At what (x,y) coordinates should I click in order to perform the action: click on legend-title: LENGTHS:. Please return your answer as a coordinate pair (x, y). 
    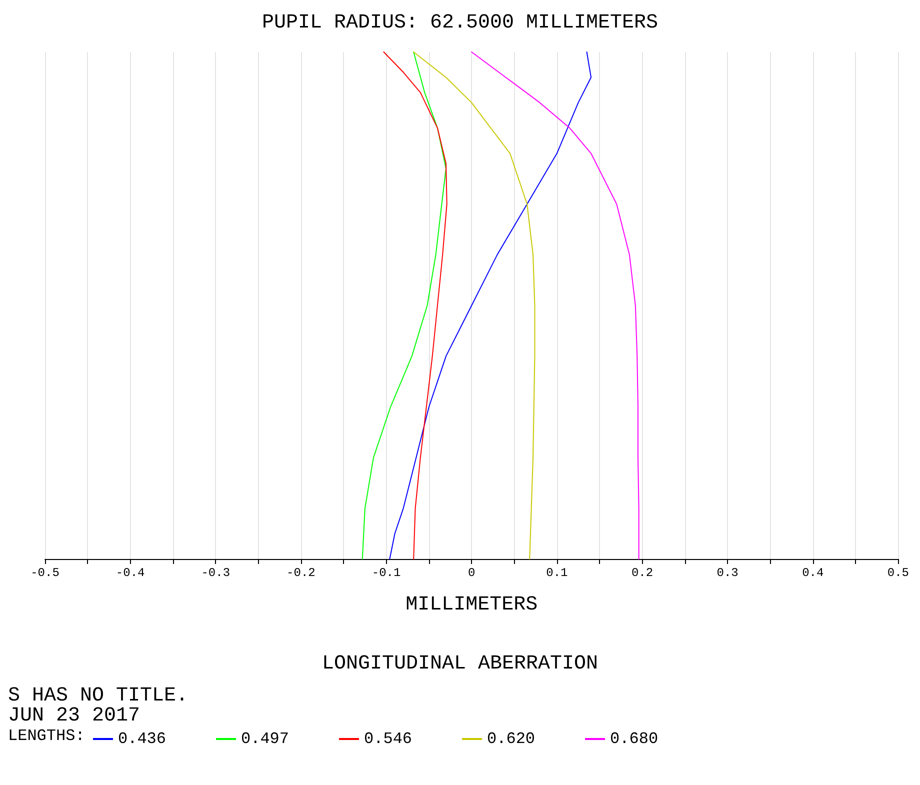
    Looking at the image, I should click on (46, 736).